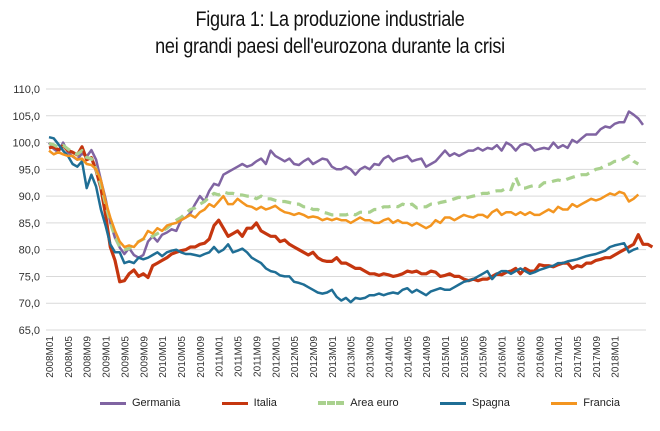 This screenshot has width=660, height=431. What do you see at coordinates (156, 403) in the screenshot?
I see `legend-label: Germania` at bounding box center [156, 403].